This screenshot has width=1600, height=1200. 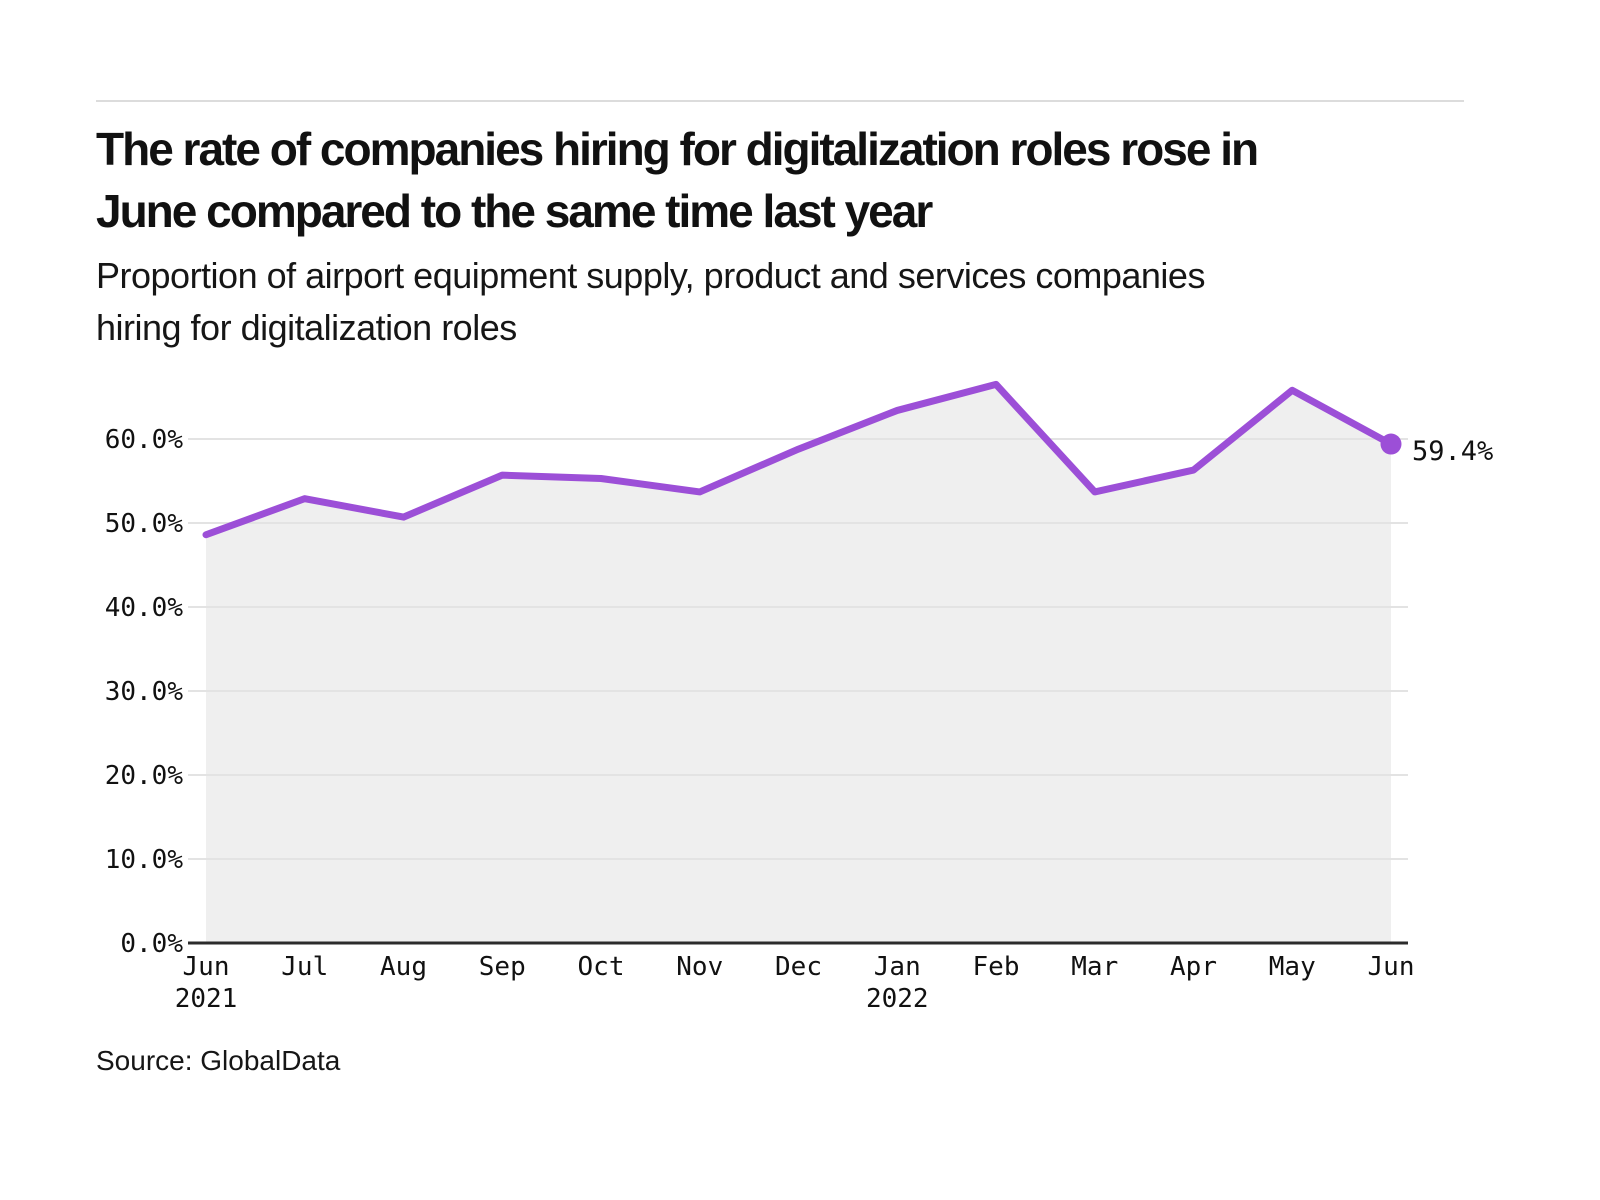 What do you see at coordinates (144, 860) in the screenshot?
I see `y-axis-tick-label: 10.0%` at bounding box center [144, 860].